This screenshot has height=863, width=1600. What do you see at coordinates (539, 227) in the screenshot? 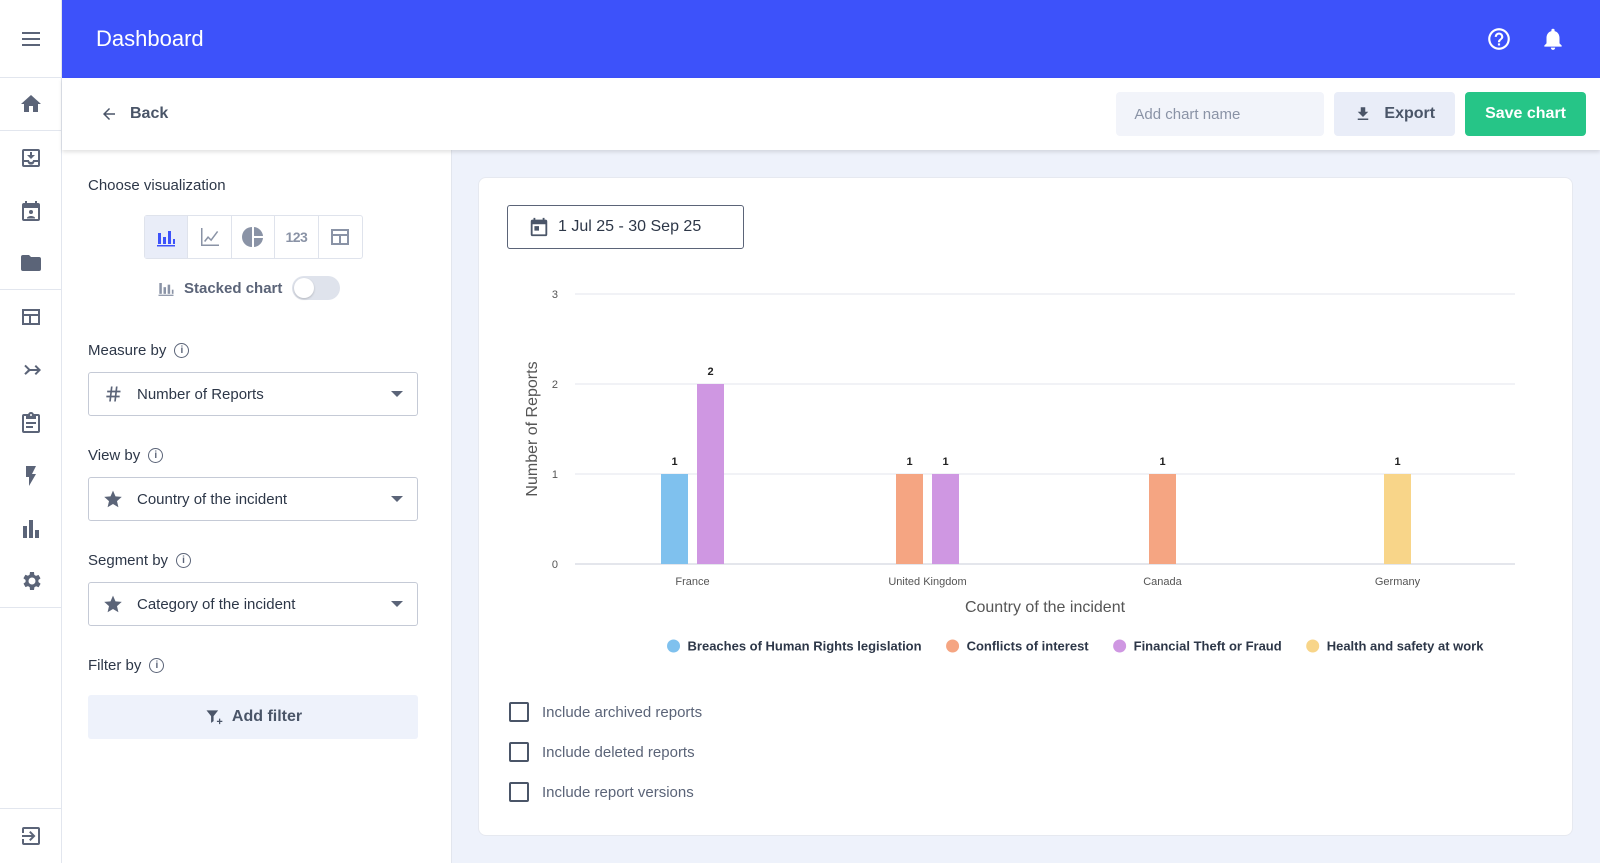
I see `calendar-icon` at bounding box center [539, 227].